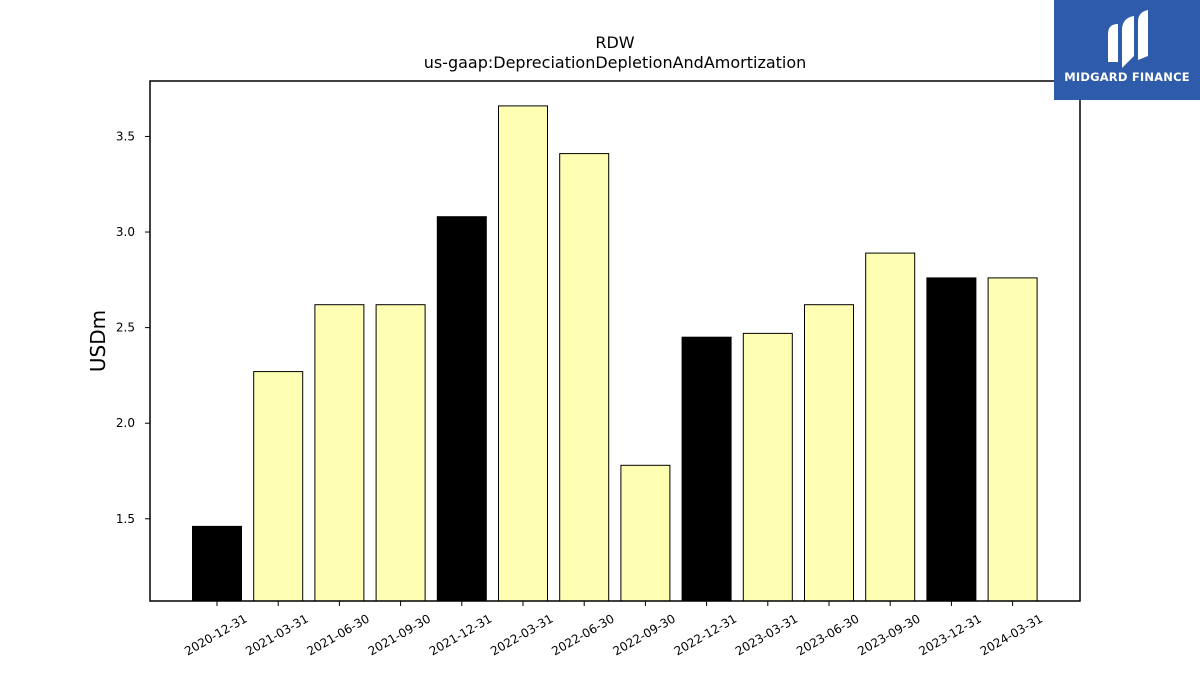  I want to click on y-tick-label: 2.5, so click(125, 328).